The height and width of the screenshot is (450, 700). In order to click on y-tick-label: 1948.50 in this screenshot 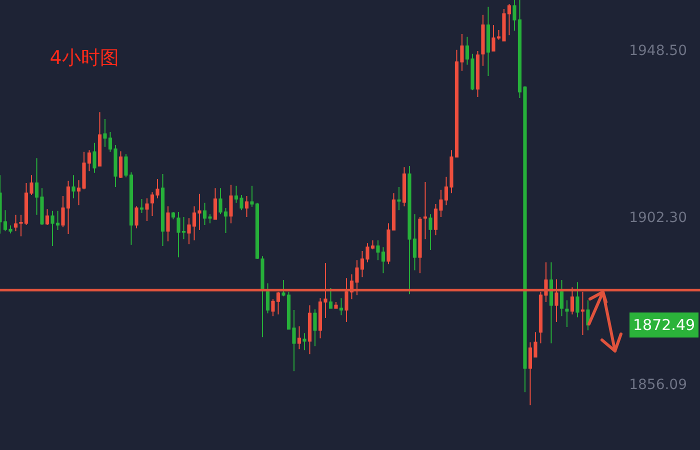, I will do `click(658, 50)`.